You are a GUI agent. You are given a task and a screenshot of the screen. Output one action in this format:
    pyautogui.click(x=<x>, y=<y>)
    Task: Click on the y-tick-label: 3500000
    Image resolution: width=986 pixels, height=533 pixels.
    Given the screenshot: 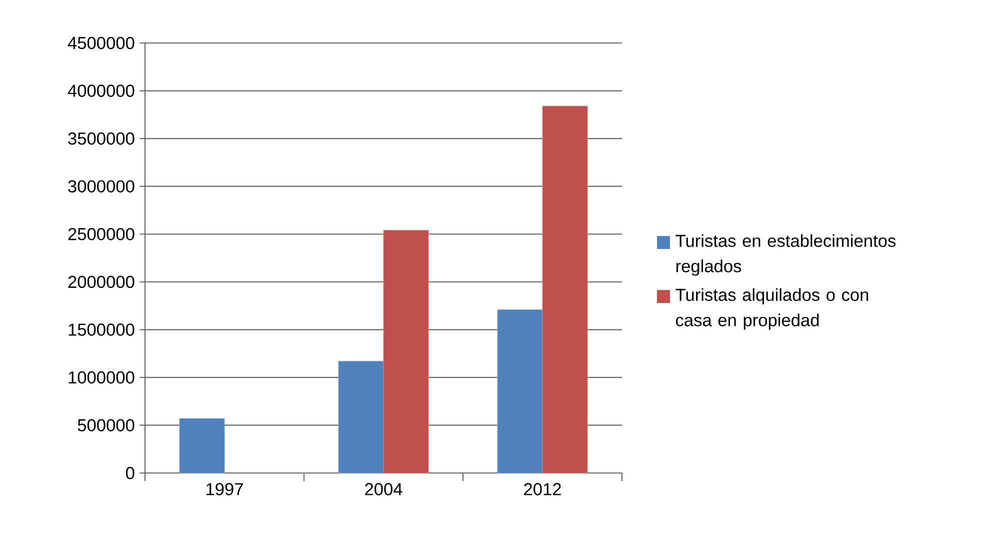 What is the action you would take?
    pyautogui.click(x=101, y=138)
    